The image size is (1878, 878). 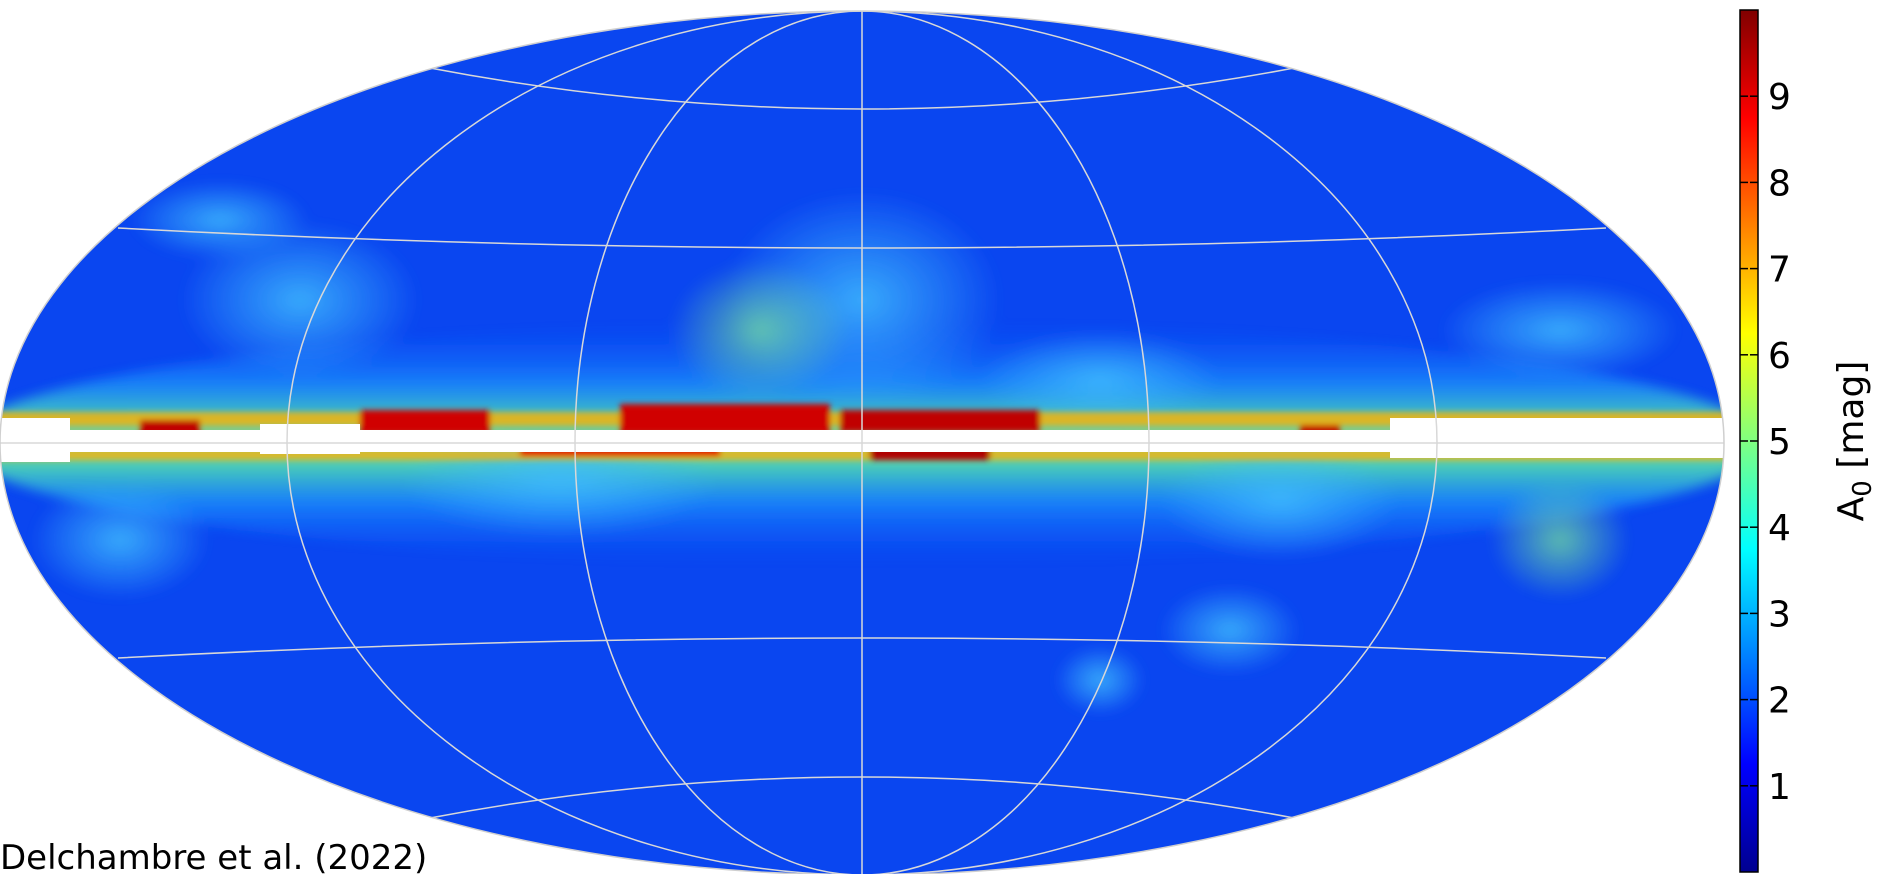 What do you see at coordinates (1779, 528) in the screenshot?
I see `colorbar-tick-label-4: 4` at bounding box center [1779, 528].